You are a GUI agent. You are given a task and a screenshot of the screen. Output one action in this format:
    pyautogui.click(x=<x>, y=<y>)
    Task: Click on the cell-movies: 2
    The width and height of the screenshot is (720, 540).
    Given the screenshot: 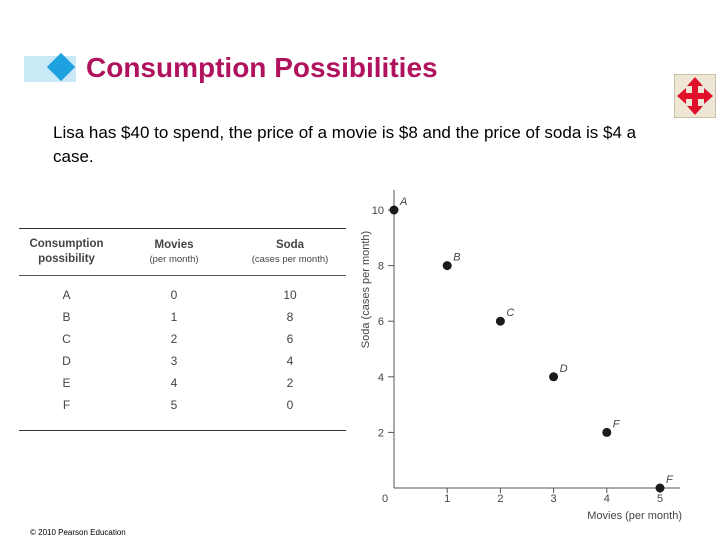 What is the action you would take?
    pyautogui.click(x=174, y=339)
    